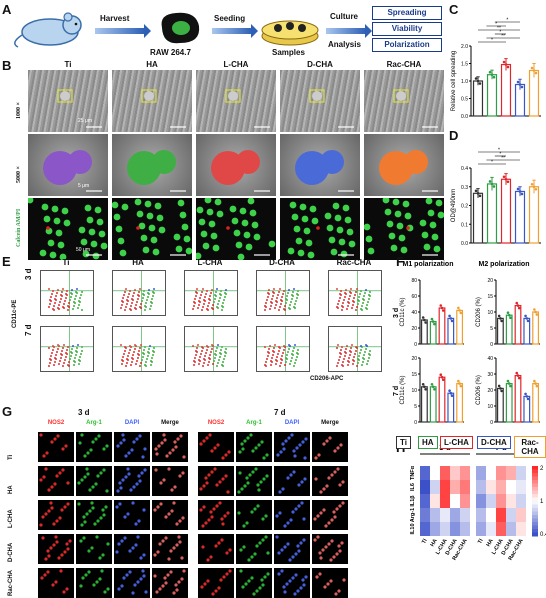 The height and width of the screenshot is (598, 546). What do you see at coordinates (216, 583) in the screenshot?
I see `if-image-r4-b1-c0` at bounding box center [216, 583].